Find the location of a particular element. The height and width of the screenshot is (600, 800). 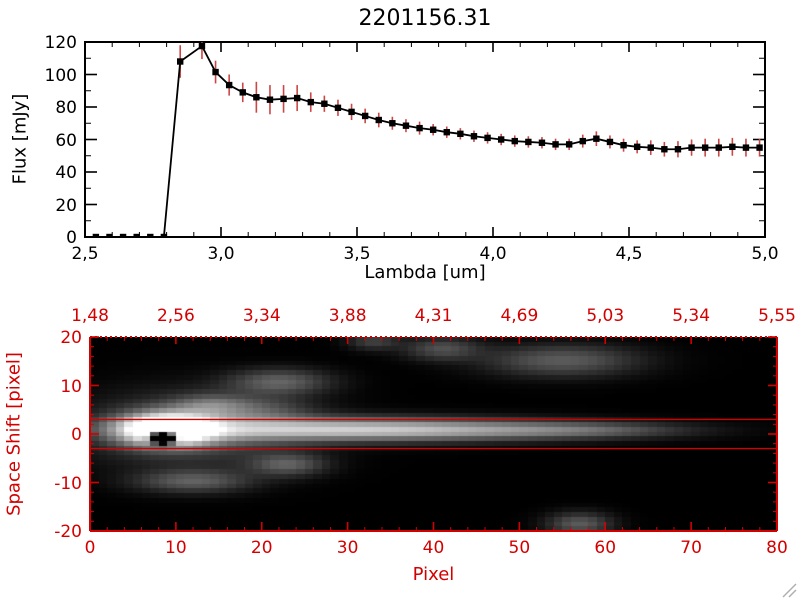

flux-tick-label: 120 is located at coordinates (60, 43).